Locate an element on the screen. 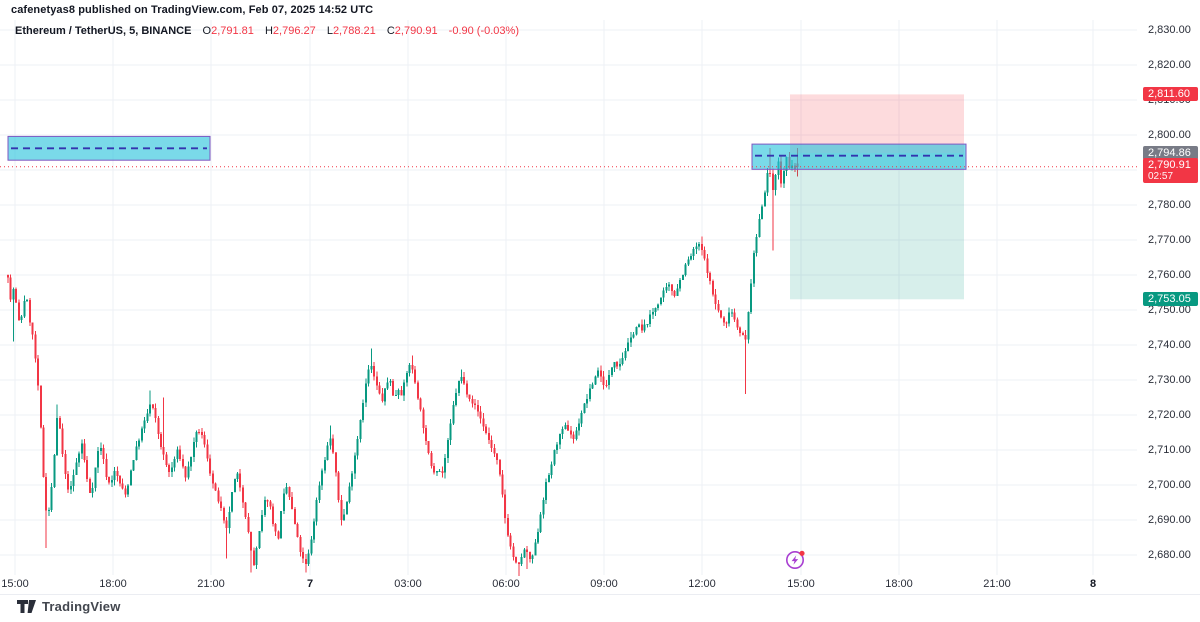 Image resolution: width=1200 pixels, height=622 pixels. price-axis-label: 2,700.00 is located at coordinates (1169, 485).